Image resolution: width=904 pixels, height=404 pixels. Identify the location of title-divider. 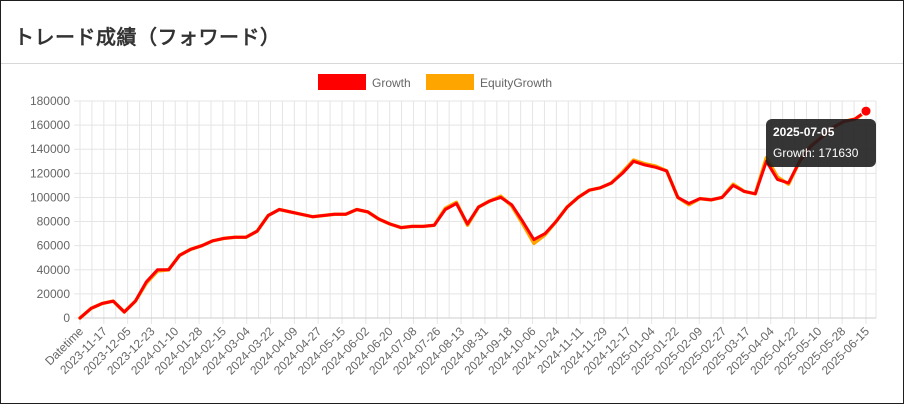
(452, 63).